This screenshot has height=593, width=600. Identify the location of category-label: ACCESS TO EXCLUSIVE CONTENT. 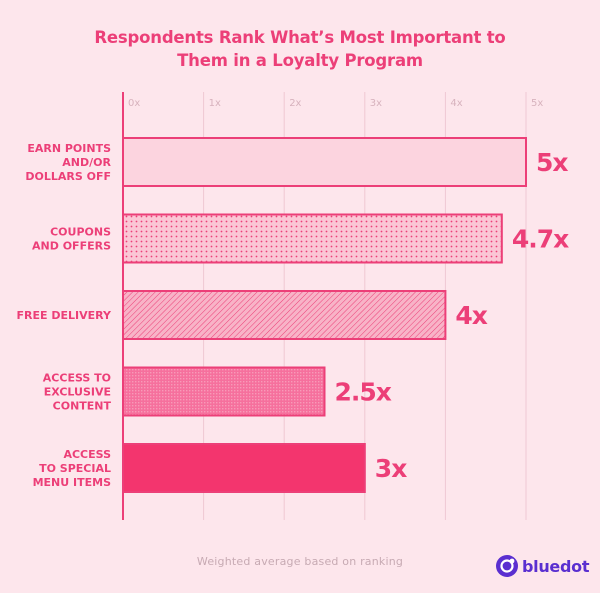
(77, 392).